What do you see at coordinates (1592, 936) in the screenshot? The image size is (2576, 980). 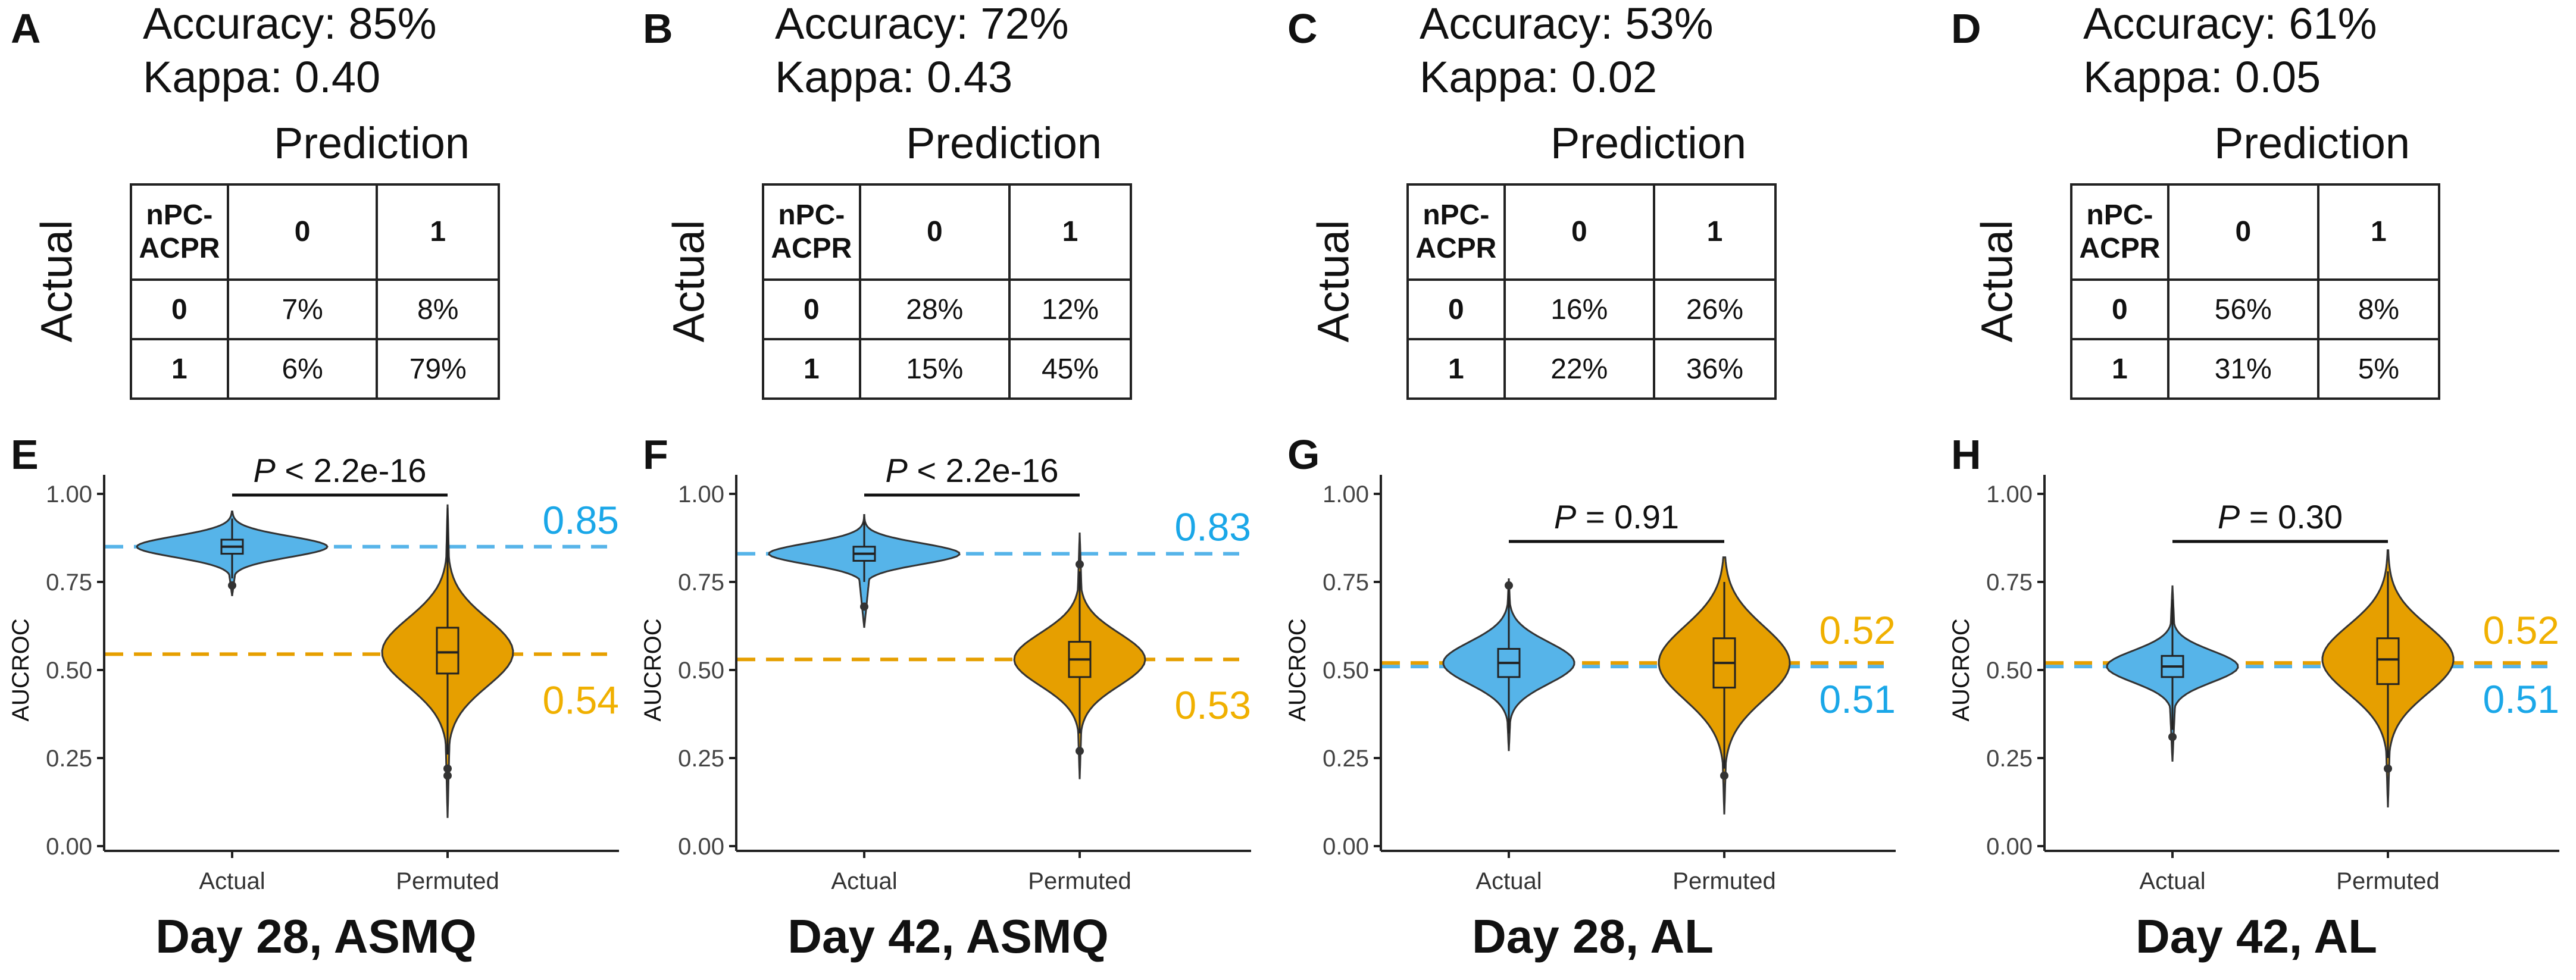 I see `panel-title: Day 28, AL` at bounding box center [1592, 936].